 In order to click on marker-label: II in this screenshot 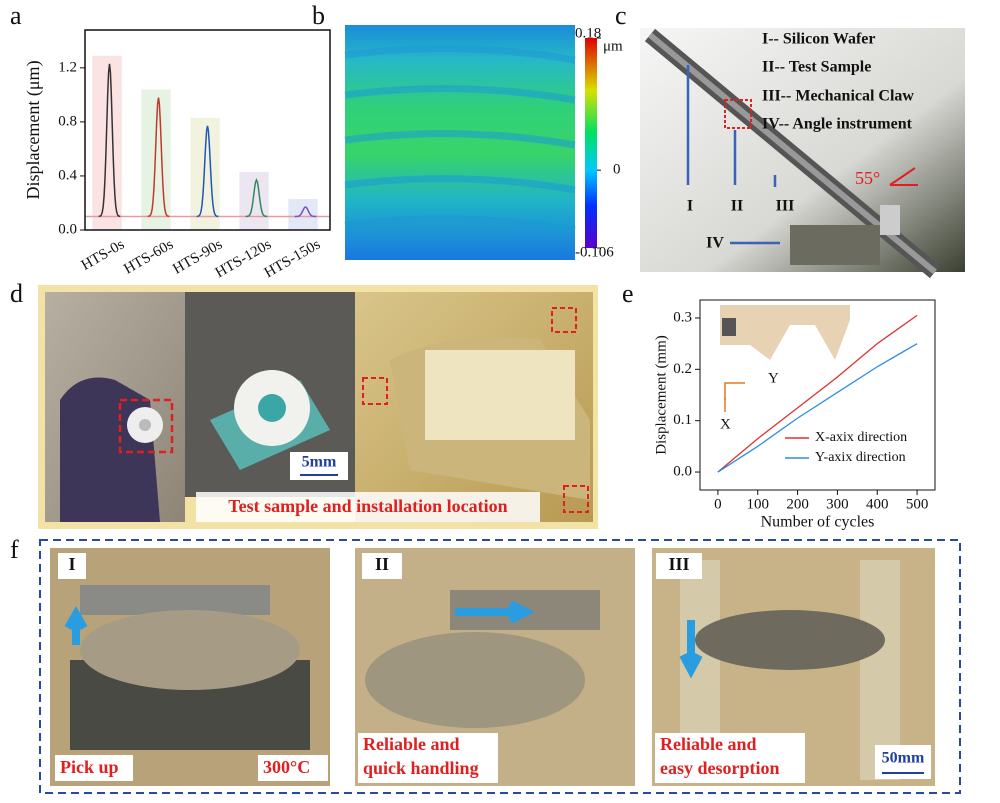, I will do `click(737, 206)`.